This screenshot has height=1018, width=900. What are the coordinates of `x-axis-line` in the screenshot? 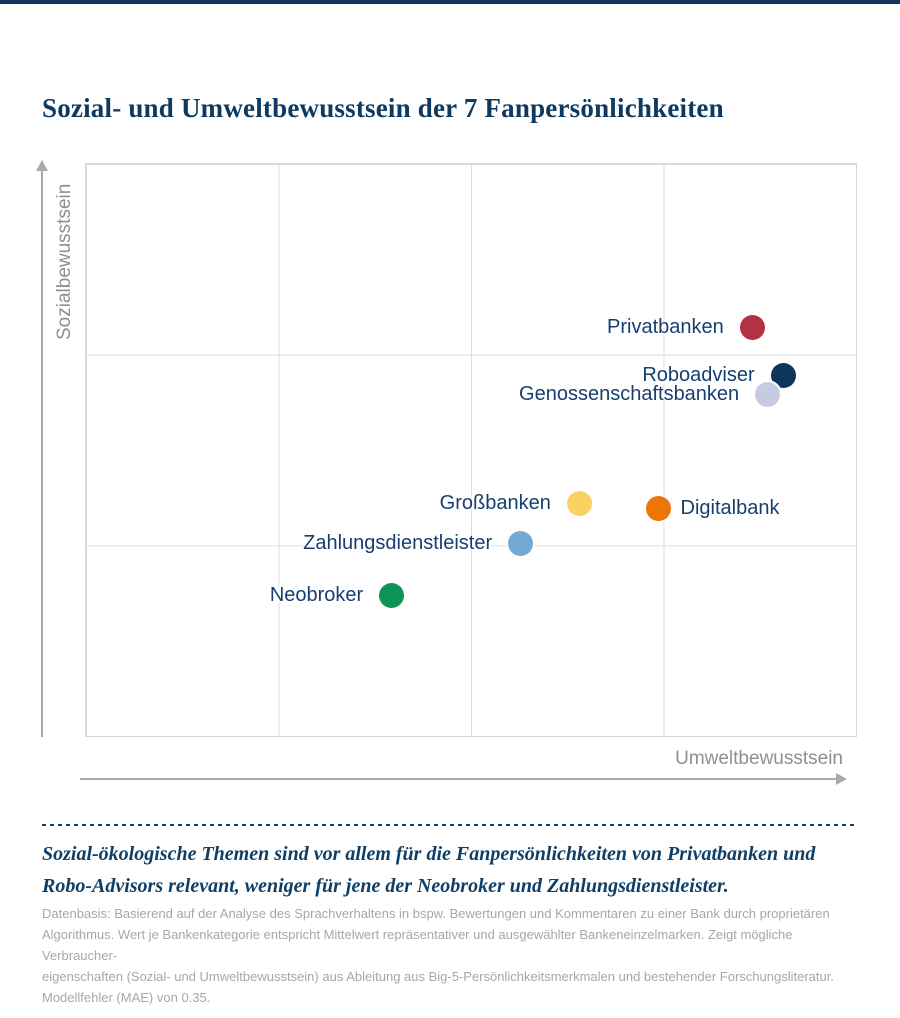 It's located at (458, 779).